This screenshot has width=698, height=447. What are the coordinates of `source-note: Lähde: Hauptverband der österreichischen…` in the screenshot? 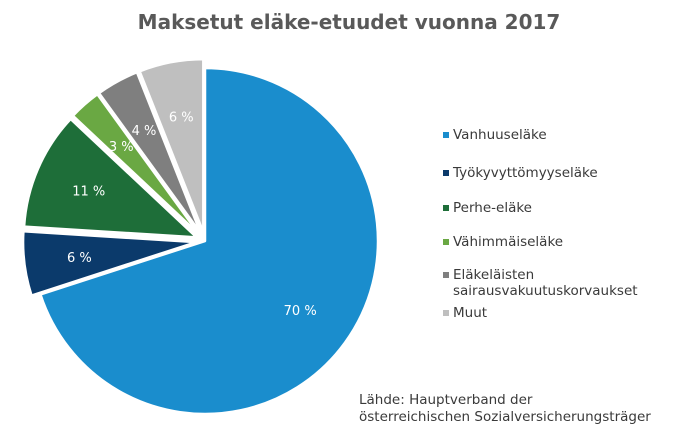 It's located at (505, 408).